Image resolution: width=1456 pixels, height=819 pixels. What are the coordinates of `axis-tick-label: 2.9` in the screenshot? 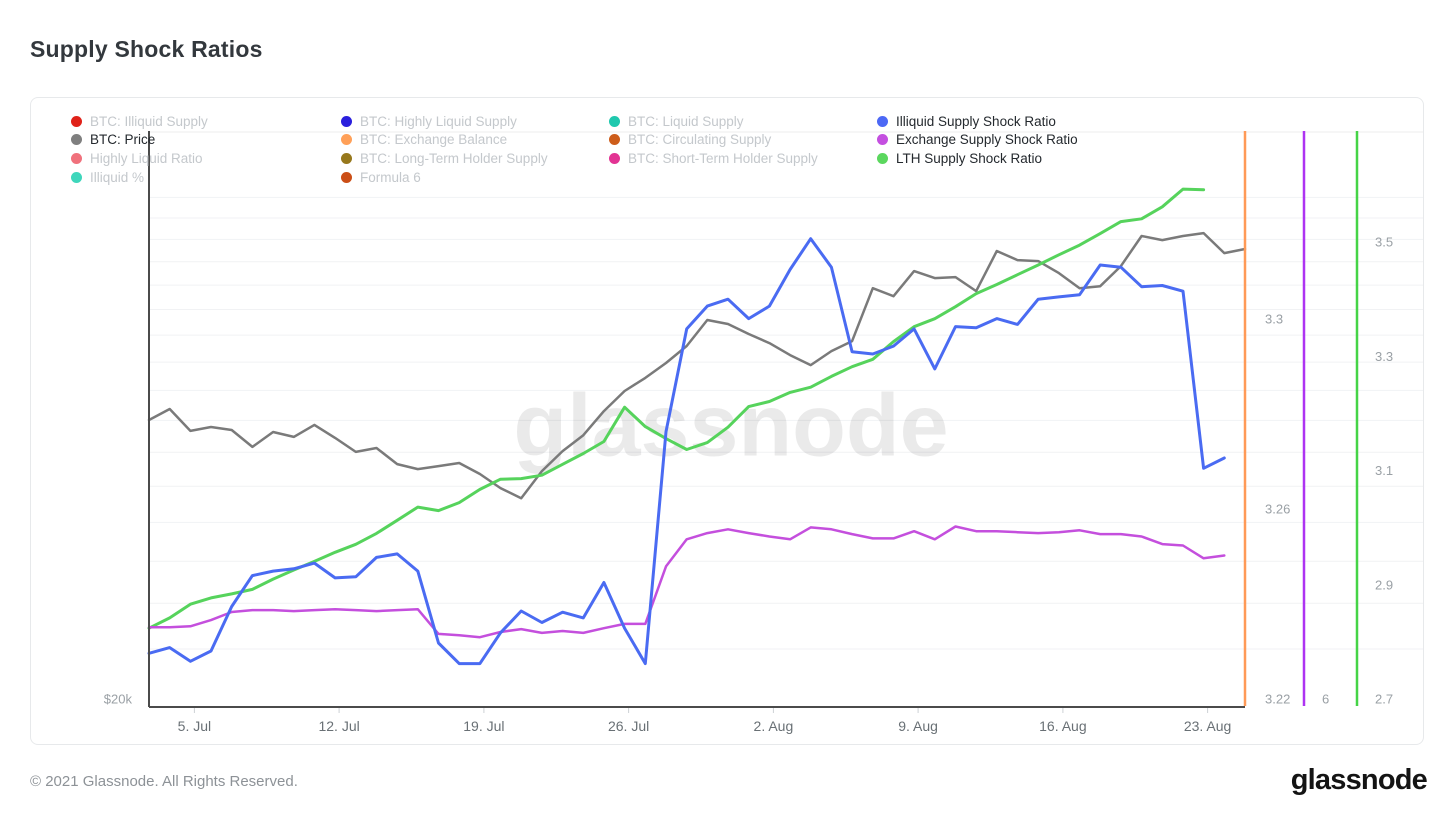 It's located at (1384, 584).